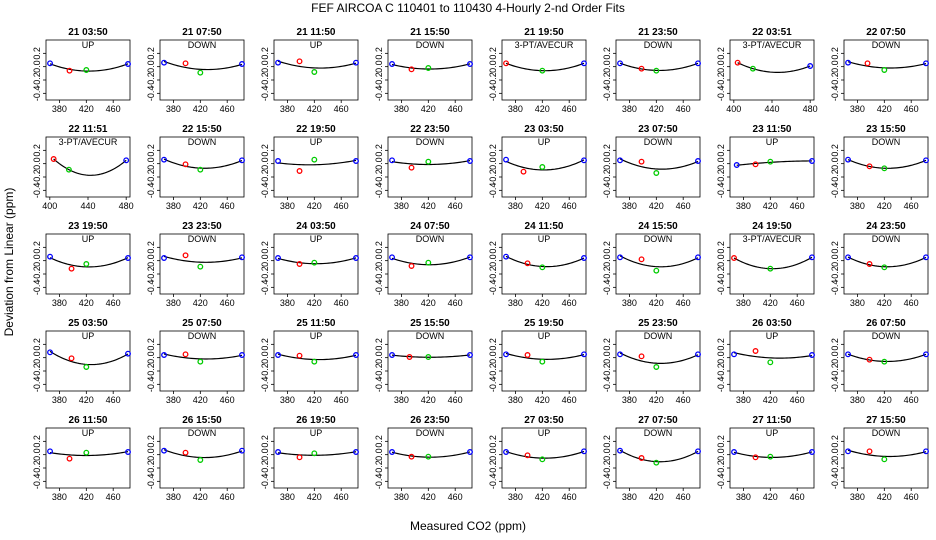  What do you see at coordinates (772, 433) in the screenshot?
I see `panel-subtitle: UP` at bounding box center [772, 433].